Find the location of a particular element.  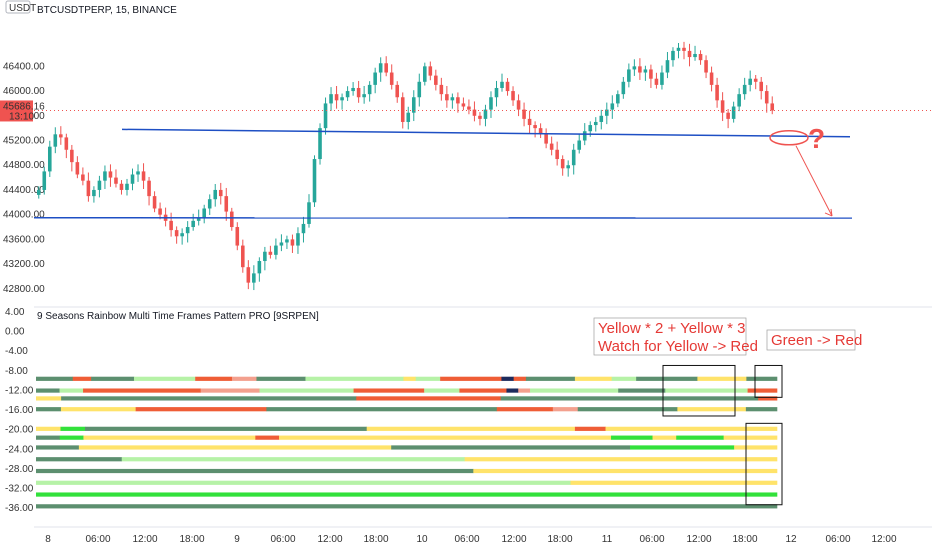

currency-box is located at coordinates (18, 7).